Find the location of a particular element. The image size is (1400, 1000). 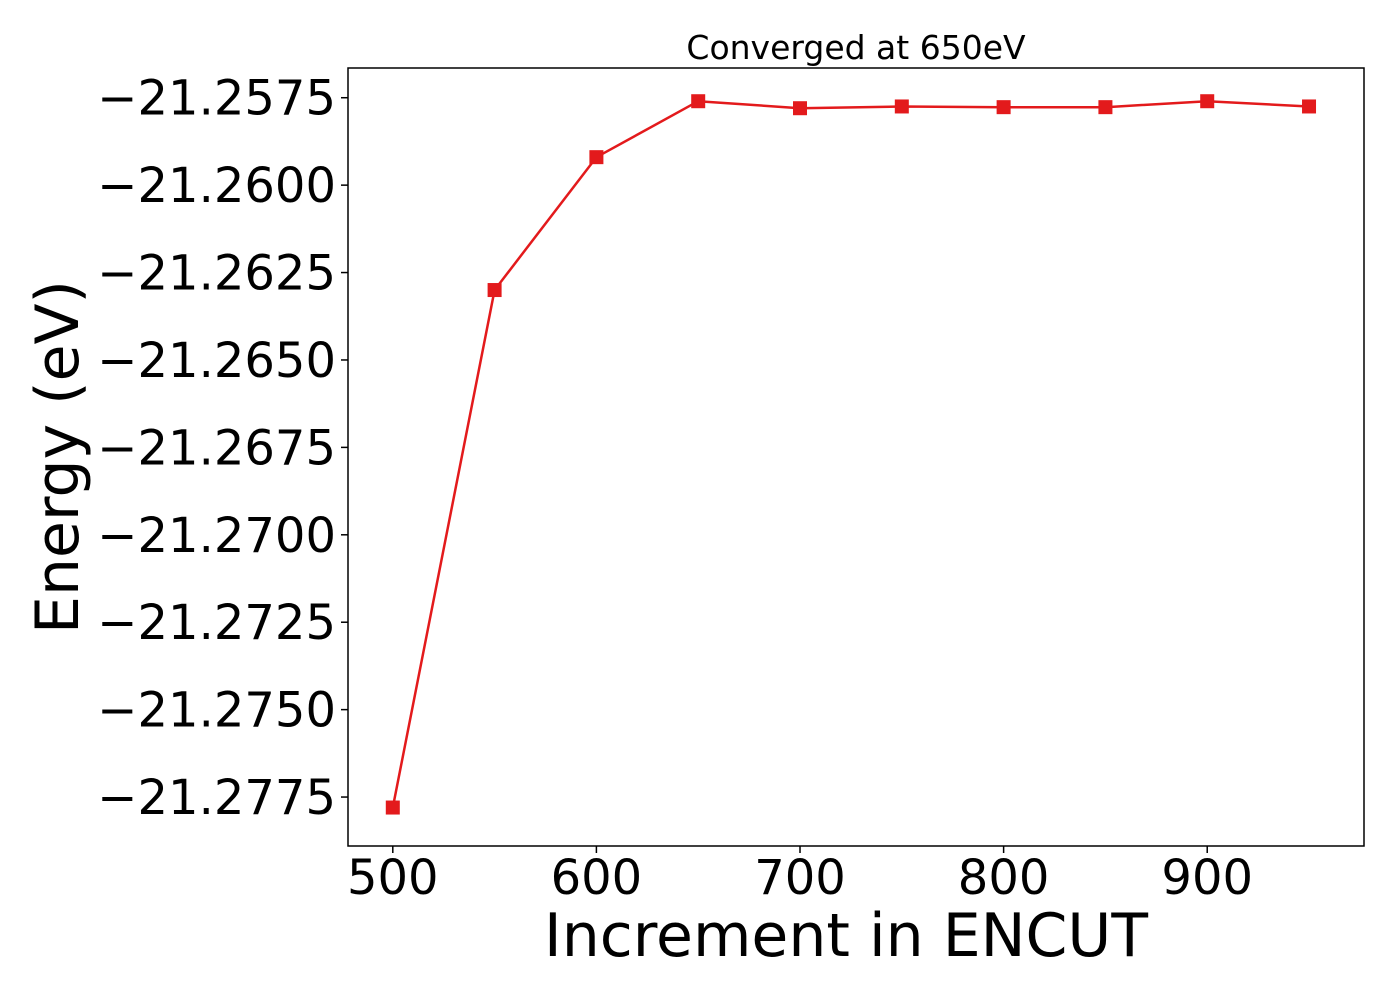

y-tick-label: −21.2650 is located at coordinates (216, 361).